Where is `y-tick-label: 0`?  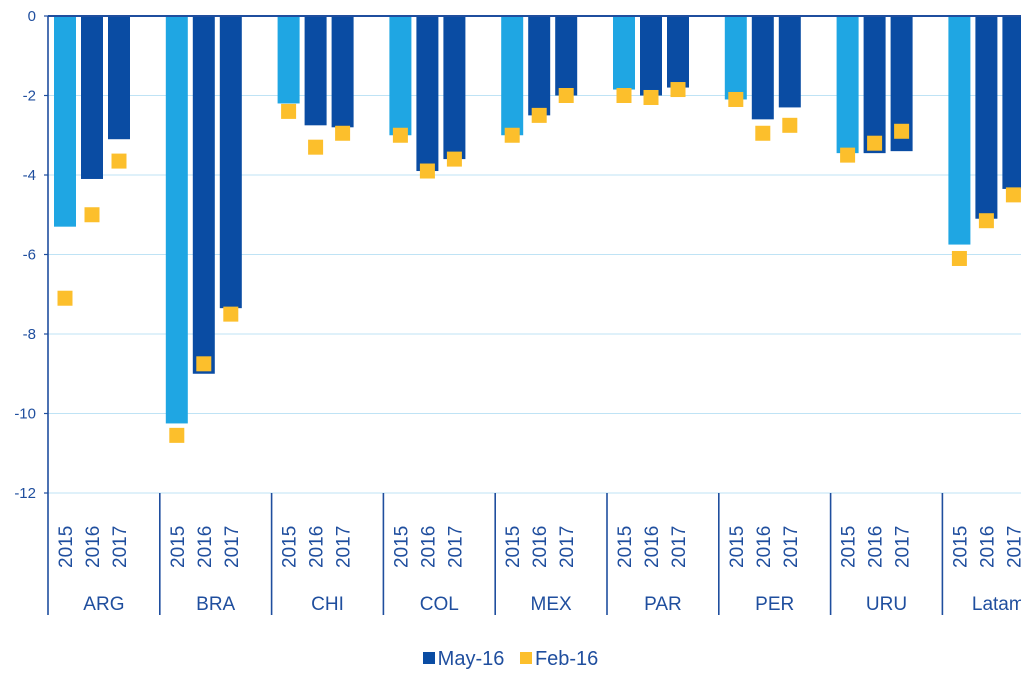 y-tick-label: 0 is located at coordinates (32, 16).